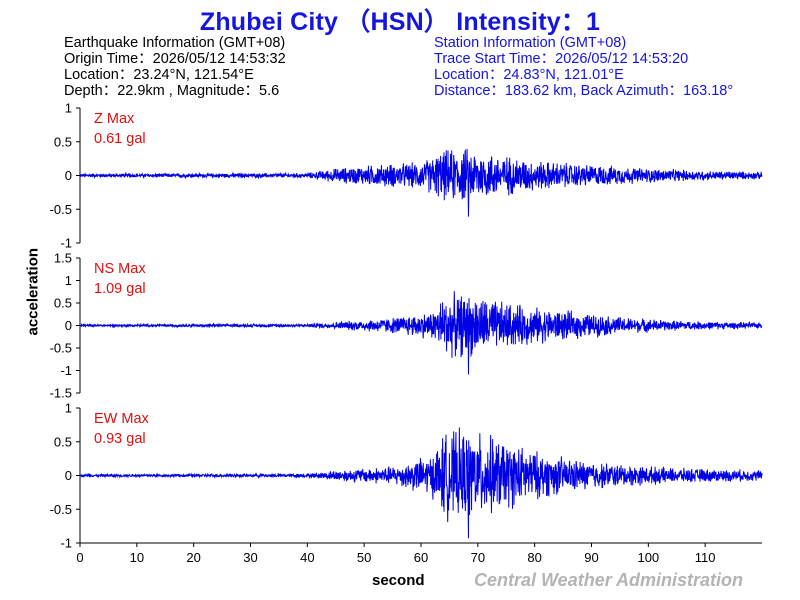 This screenshot has width=800, height=600. Describe the element at coordinates (421, 333) in the screenshot. I see `trace-ns` at that location.